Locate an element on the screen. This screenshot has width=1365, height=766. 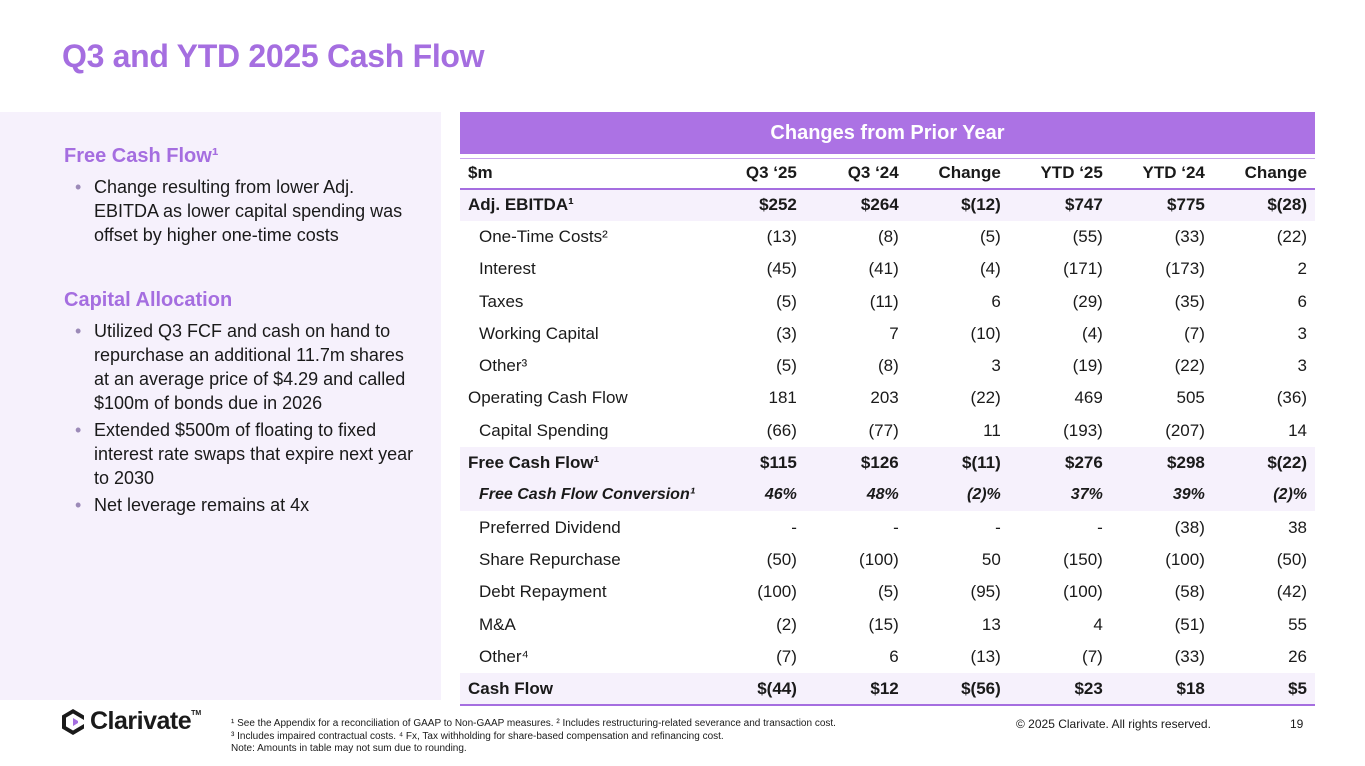
column-header: $m is located at coordinates (480, 173).